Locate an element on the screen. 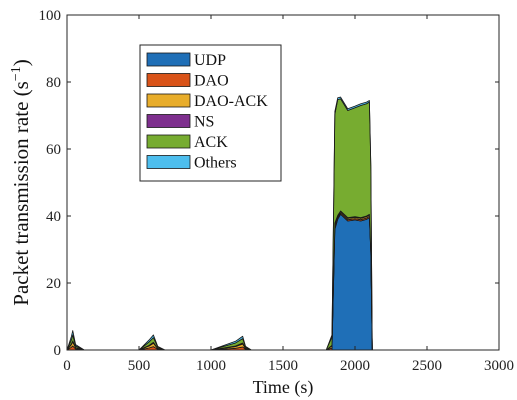  x-tick-labels: 0 500 1000 1500 2000 2500 3000 is located at coordinates (288, 366).